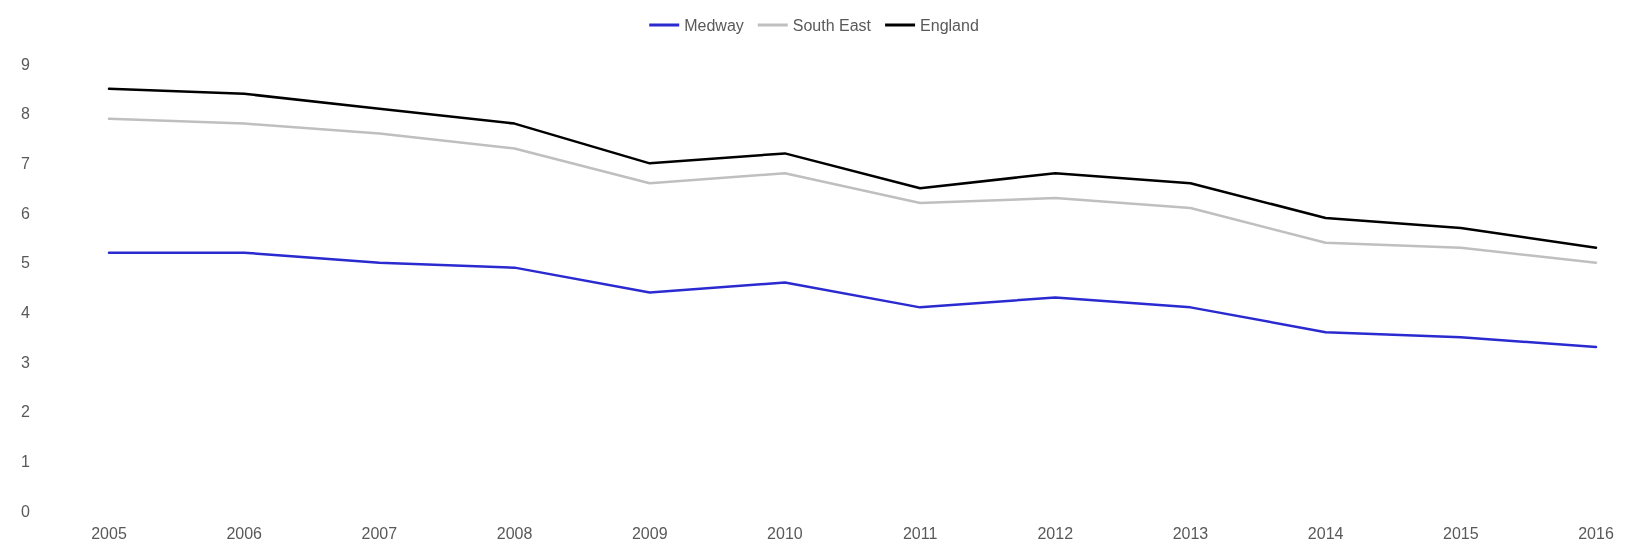 The width and height of the screenshot is (1628, 554). I want to click on x-tick-label: 2013, so click(1190, 533).